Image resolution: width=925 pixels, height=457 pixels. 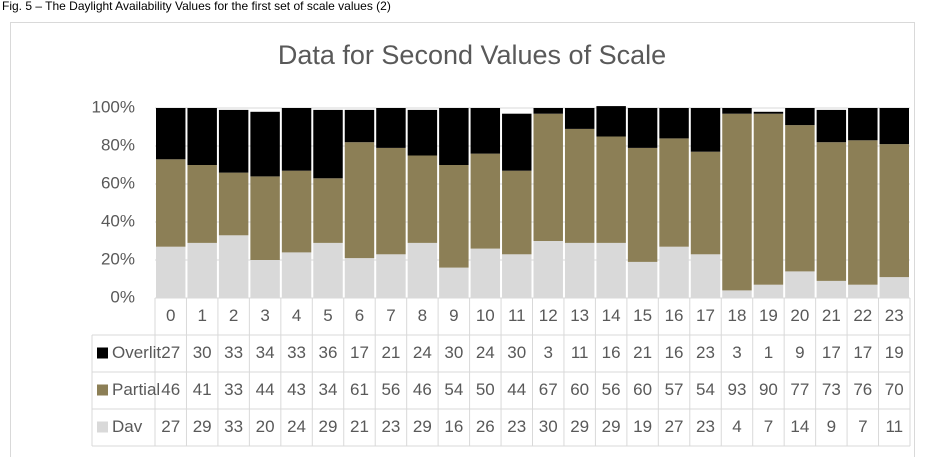 I want to click on data-table-value: 21, so click(x=642, y=352).